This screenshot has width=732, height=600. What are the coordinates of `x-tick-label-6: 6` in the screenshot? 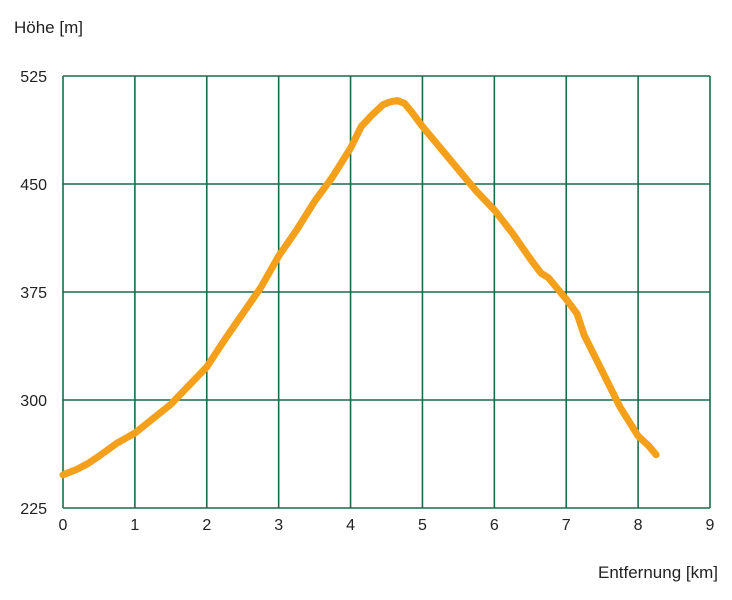 It's located at (494, 525).